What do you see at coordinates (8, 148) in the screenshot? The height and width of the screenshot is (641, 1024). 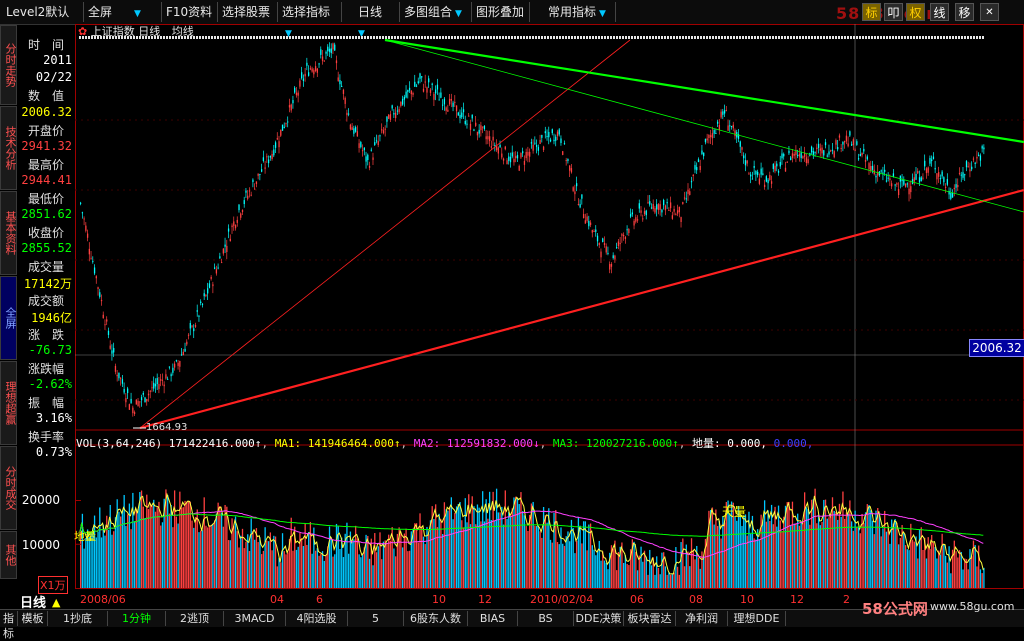 I see `tab-technical: 技术分析` at bounding box center [8, 148].